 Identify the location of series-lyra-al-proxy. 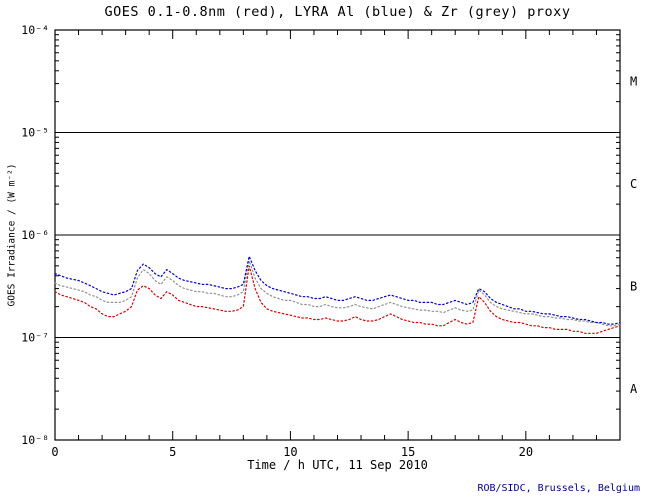
(337, 289).